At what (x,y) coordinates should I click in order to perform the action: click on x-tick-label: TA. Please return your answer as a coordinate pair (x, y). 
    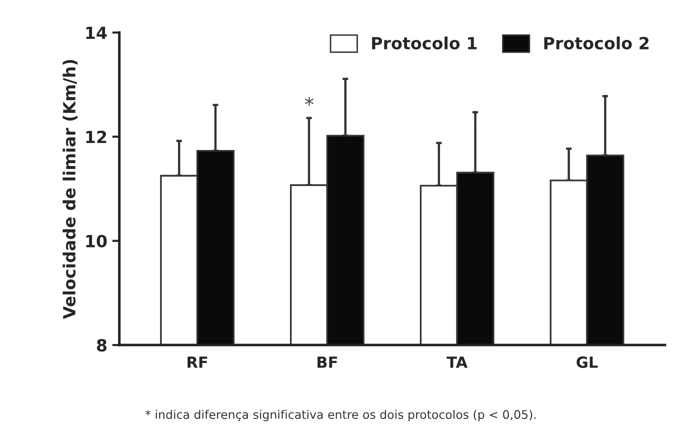
    Looking at the image, I should click on (457, 362).